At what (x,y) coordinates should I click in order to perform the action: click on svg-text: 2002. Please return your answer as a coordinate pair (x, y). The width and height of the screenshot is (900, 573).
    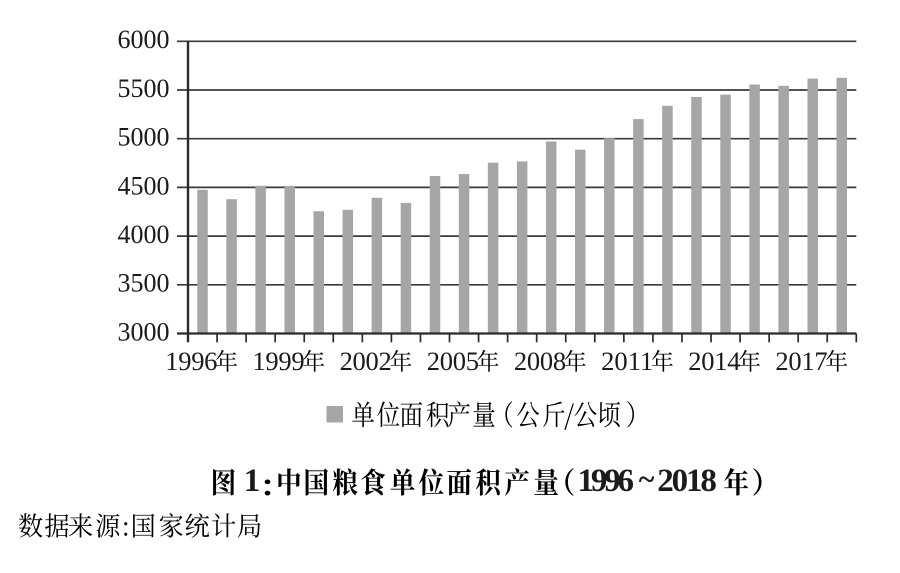
    Looking at the image, I should click on (366, 361).